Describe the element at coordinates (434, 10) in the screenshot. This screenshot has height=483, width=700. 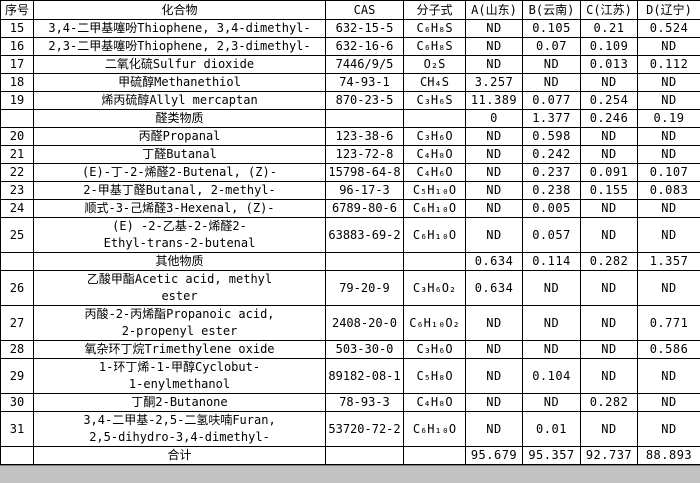
I see `header-formula: 分子式` at that location.